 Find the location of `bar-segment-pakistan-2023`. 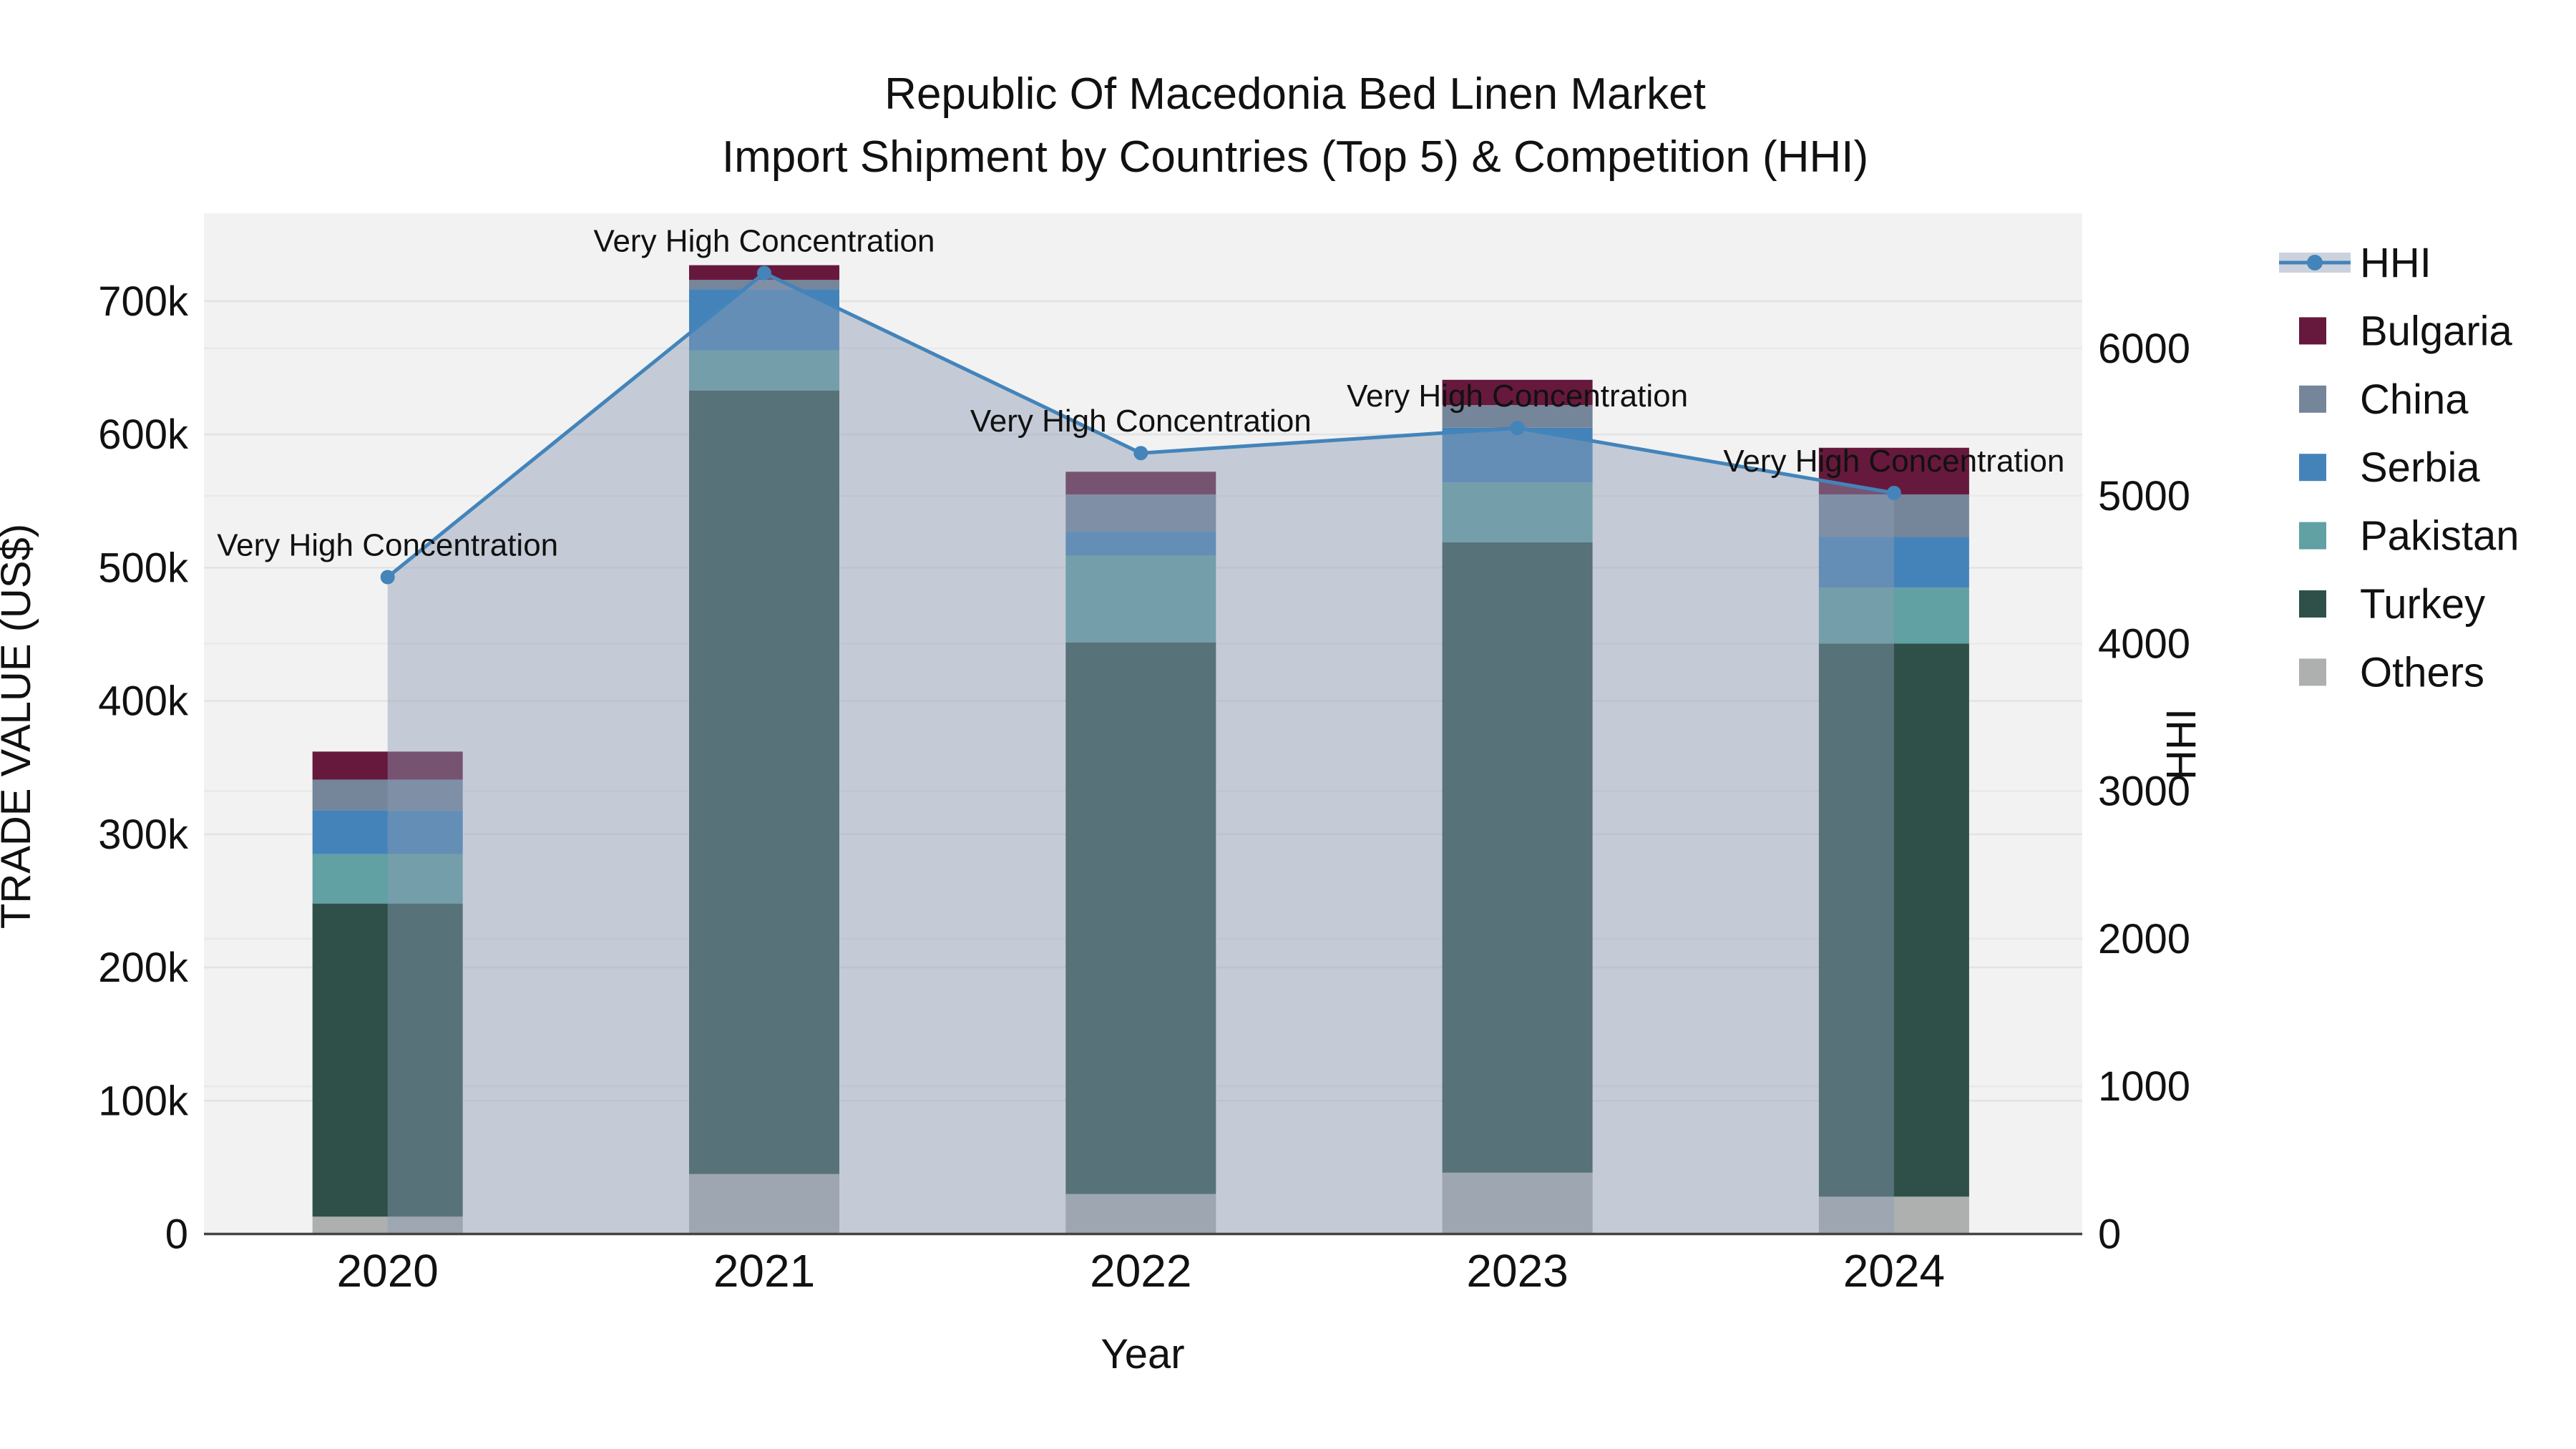

bar-segment-pakistan-2023 is located at coordinates (1517, 512).